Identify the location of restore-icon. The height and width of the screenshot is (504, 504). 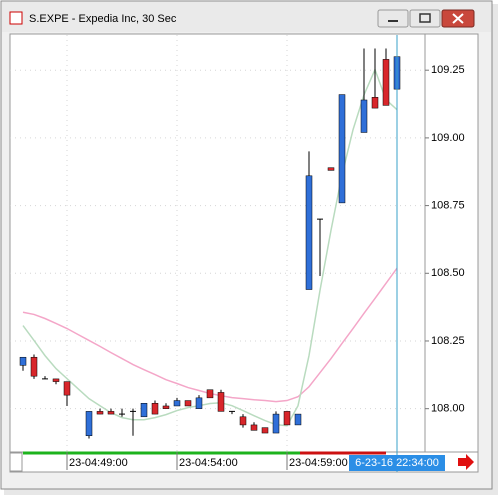
(425, 18).